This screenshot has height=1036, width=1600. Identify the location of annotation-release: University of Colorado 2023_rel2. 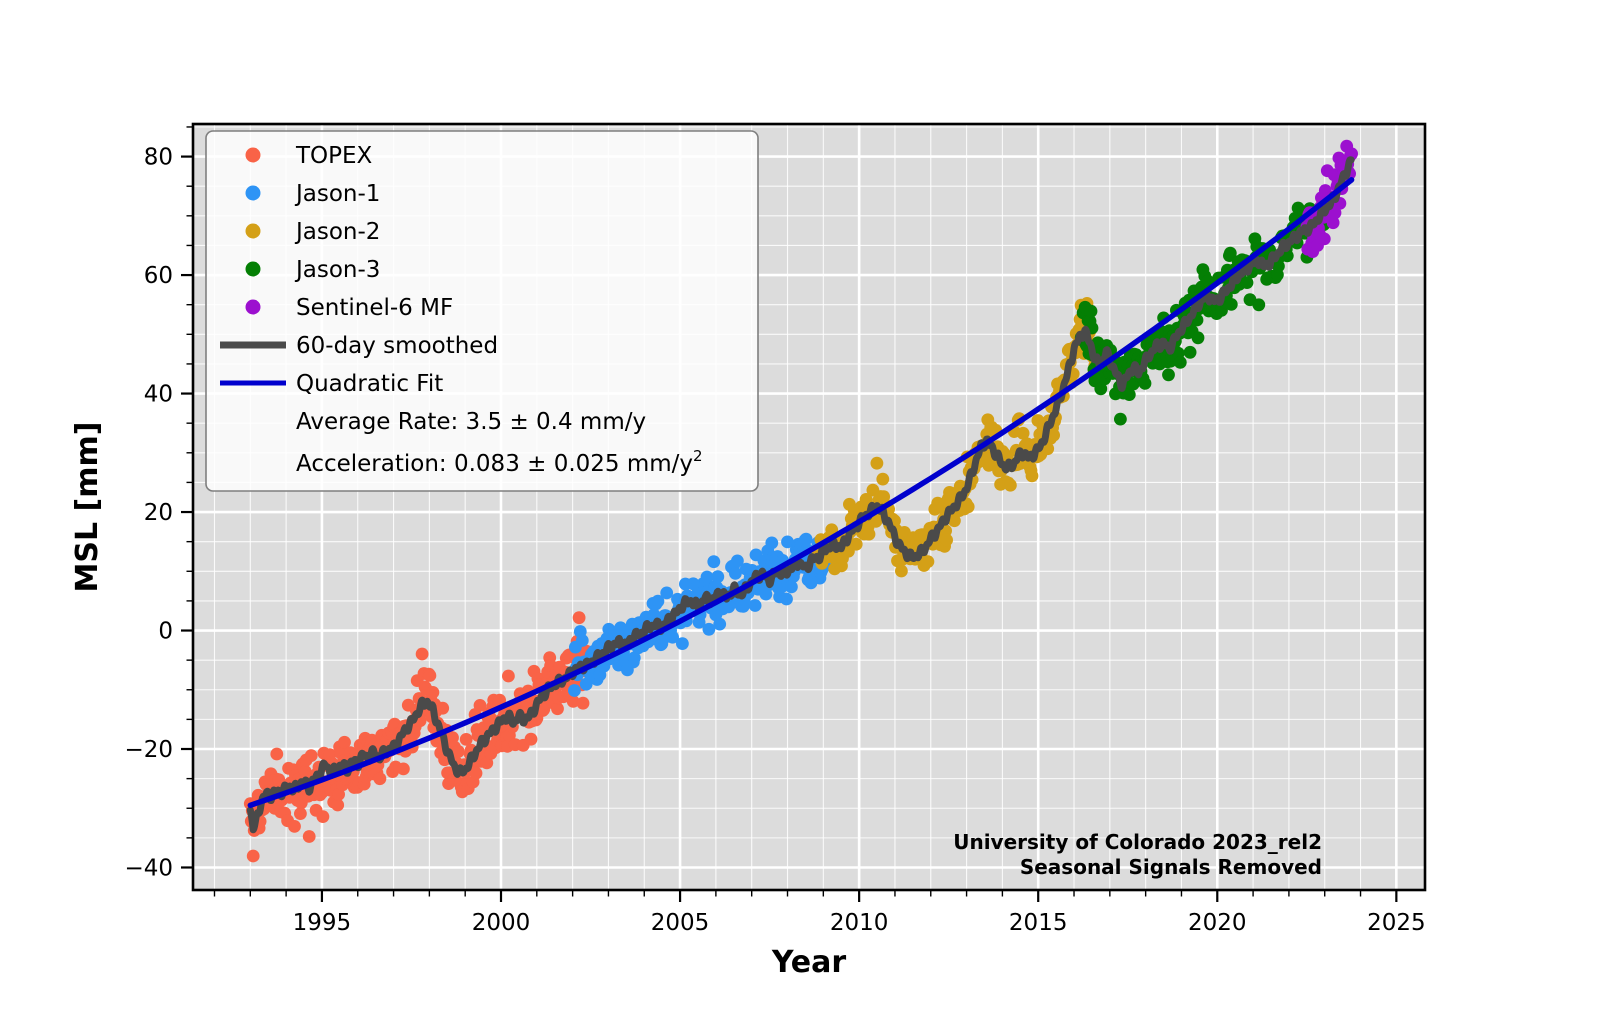
(1137, 842).